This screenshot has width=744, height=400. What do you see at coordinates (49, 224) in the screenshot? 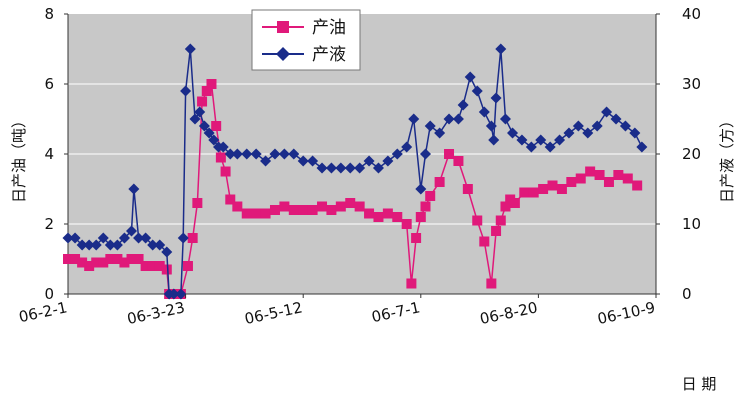
I see `y-left-tick-label: 2` at bounding box center [49, 224].